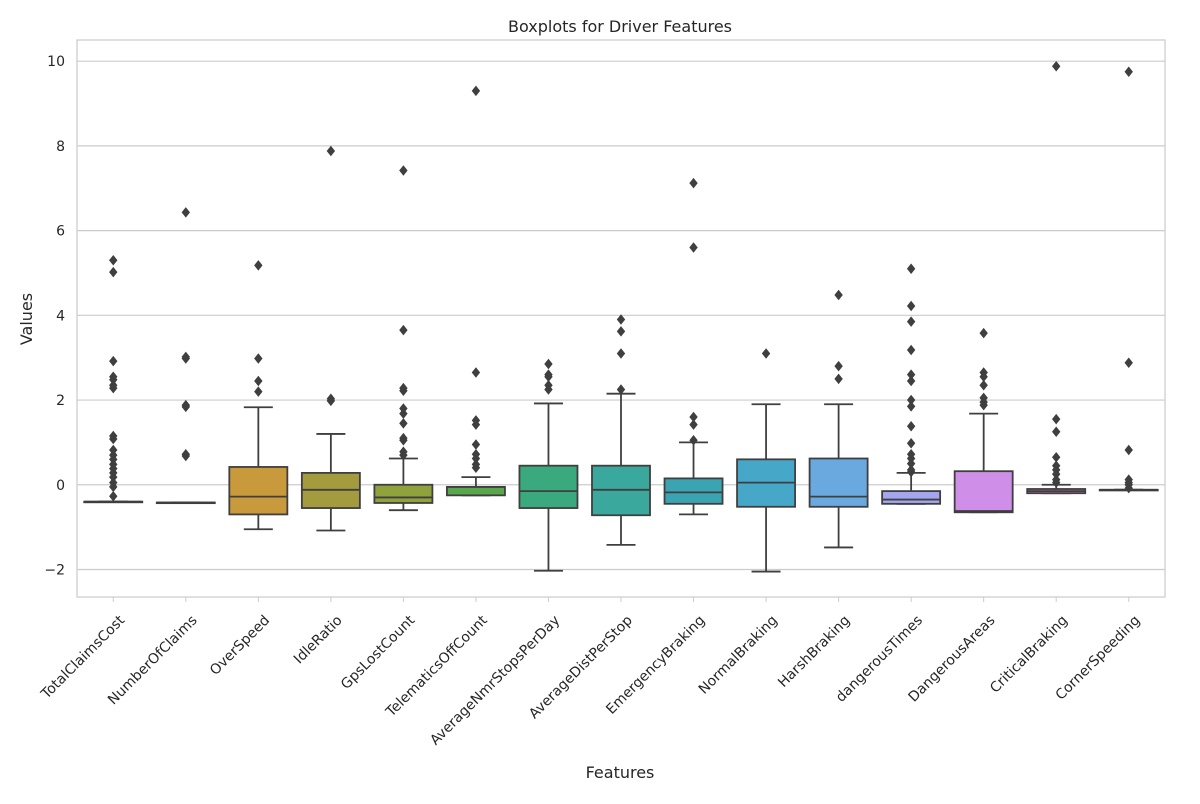 The height and width of the screenshot is (804, 1200). What do you see at coordinates (738, 655) in the screenshot?
I see `x-tick-label: NormalBraking` at bounding box center [738, 655].